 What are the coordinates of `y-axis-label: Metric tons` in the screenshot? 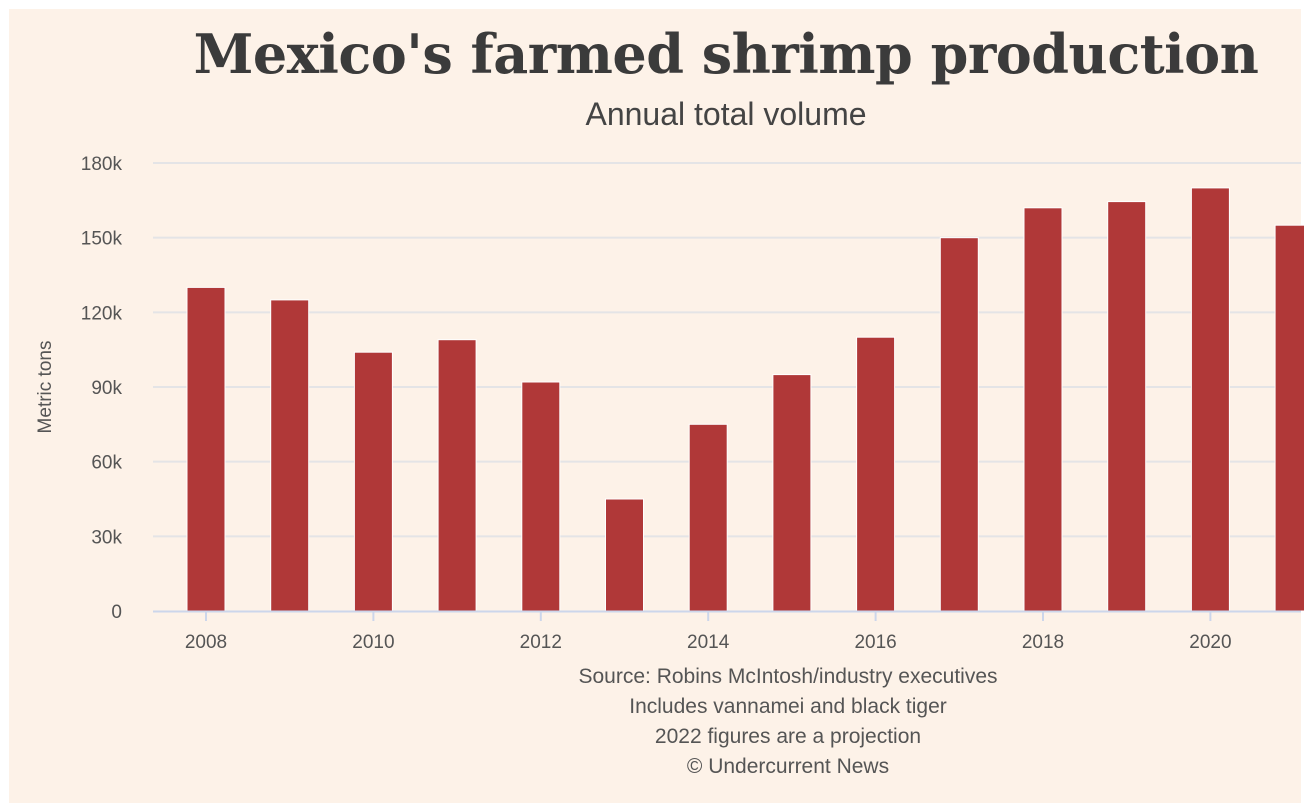 It's located at (45, 387).